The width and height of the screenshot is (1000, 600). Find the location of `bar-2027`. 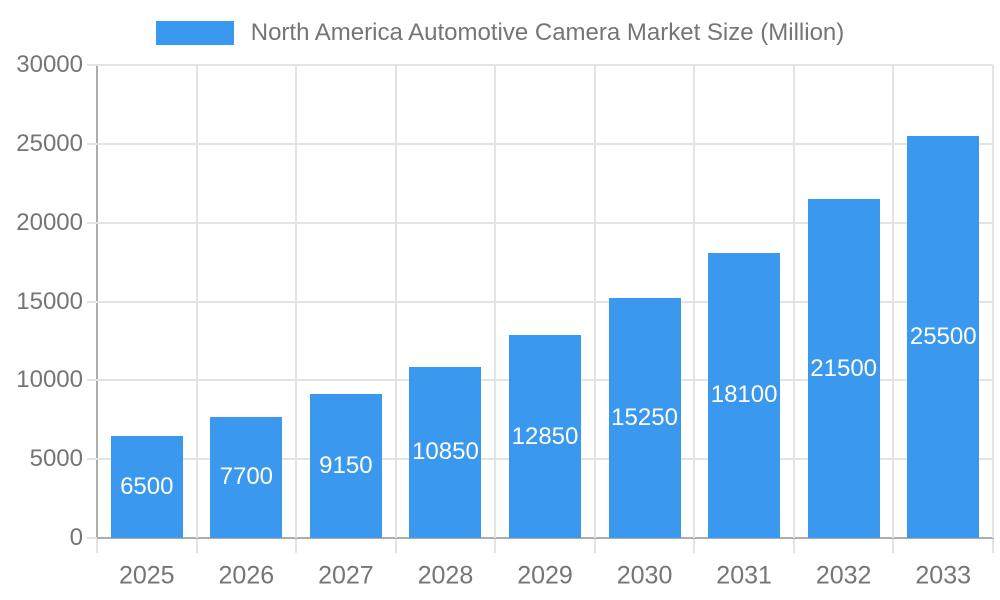

bar-2027 is located at coordinates (345, 465).